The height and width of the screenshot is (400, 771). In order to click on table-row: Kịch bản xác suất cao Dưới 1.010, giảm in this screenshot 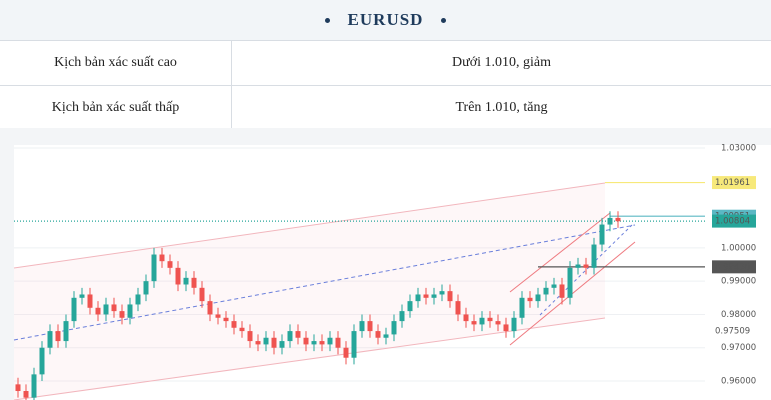, I will do `click(385, 63)`.